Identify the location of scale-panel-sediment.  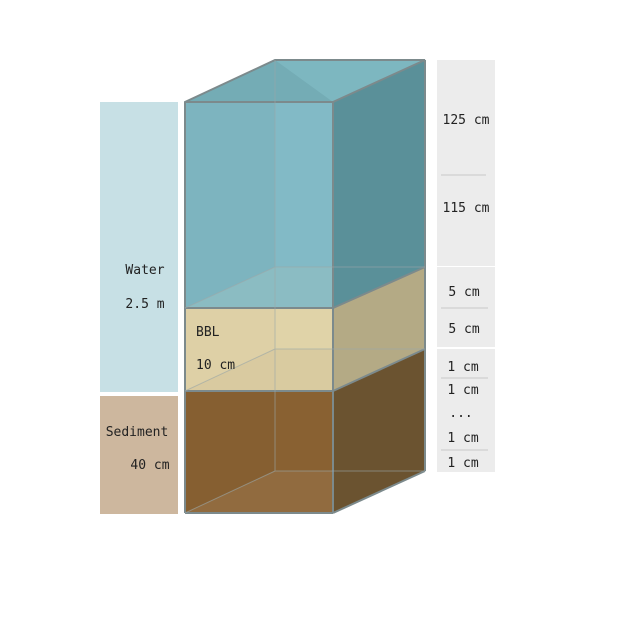
(466, 410).